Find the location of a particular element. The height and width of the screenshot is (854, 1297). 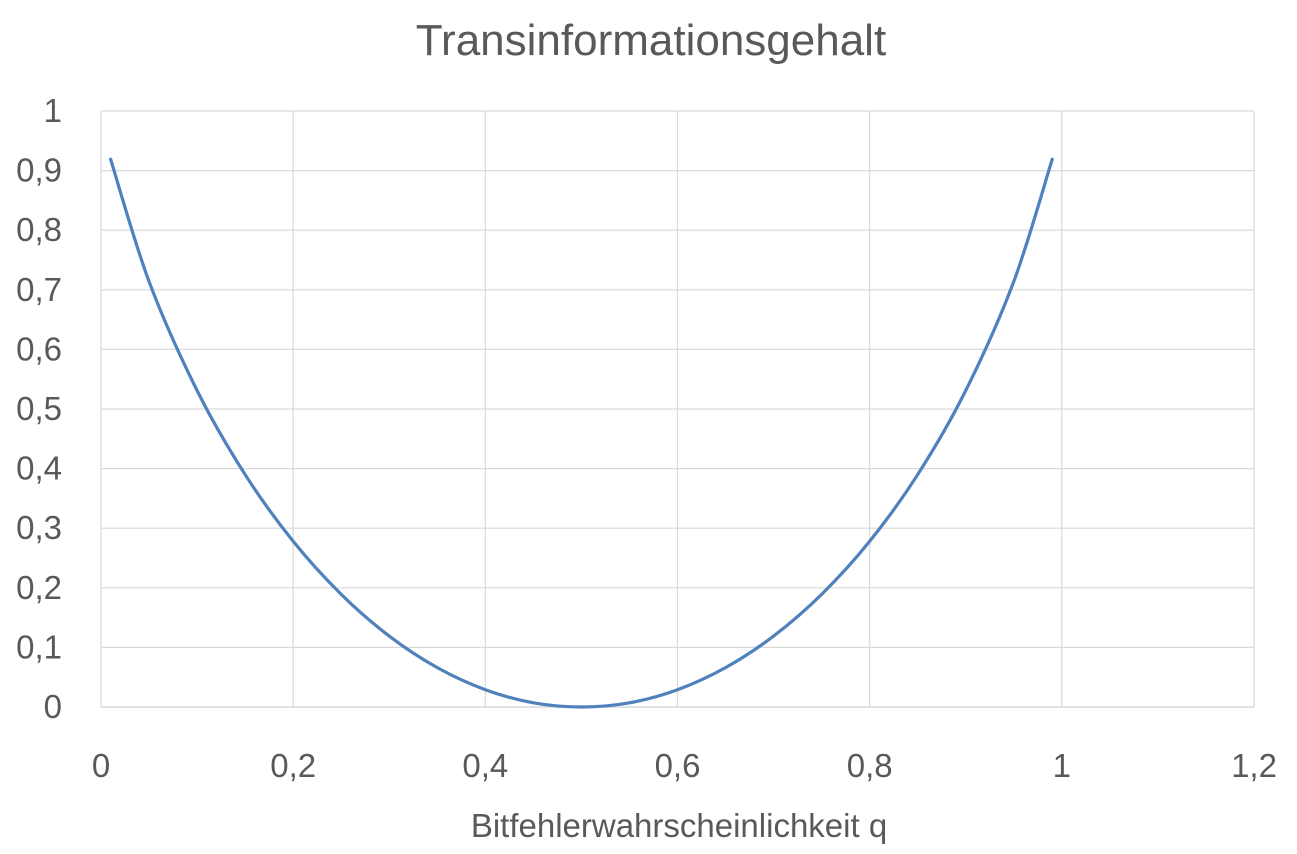

y-tick-labels: 0 0,1 0,2 0,3 0,4 0,5 0,6 0,7 0,8 0,9 1 is located at coordinates (39, 408).